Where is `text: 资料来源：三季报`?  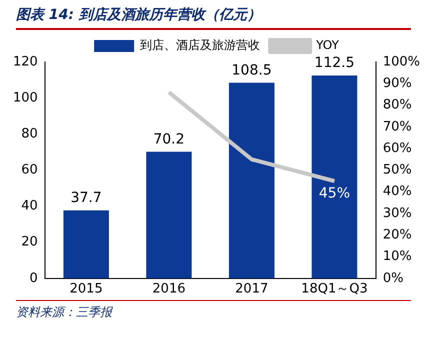
text: 资料来源：三季报 is located at coordinates (64, 312).